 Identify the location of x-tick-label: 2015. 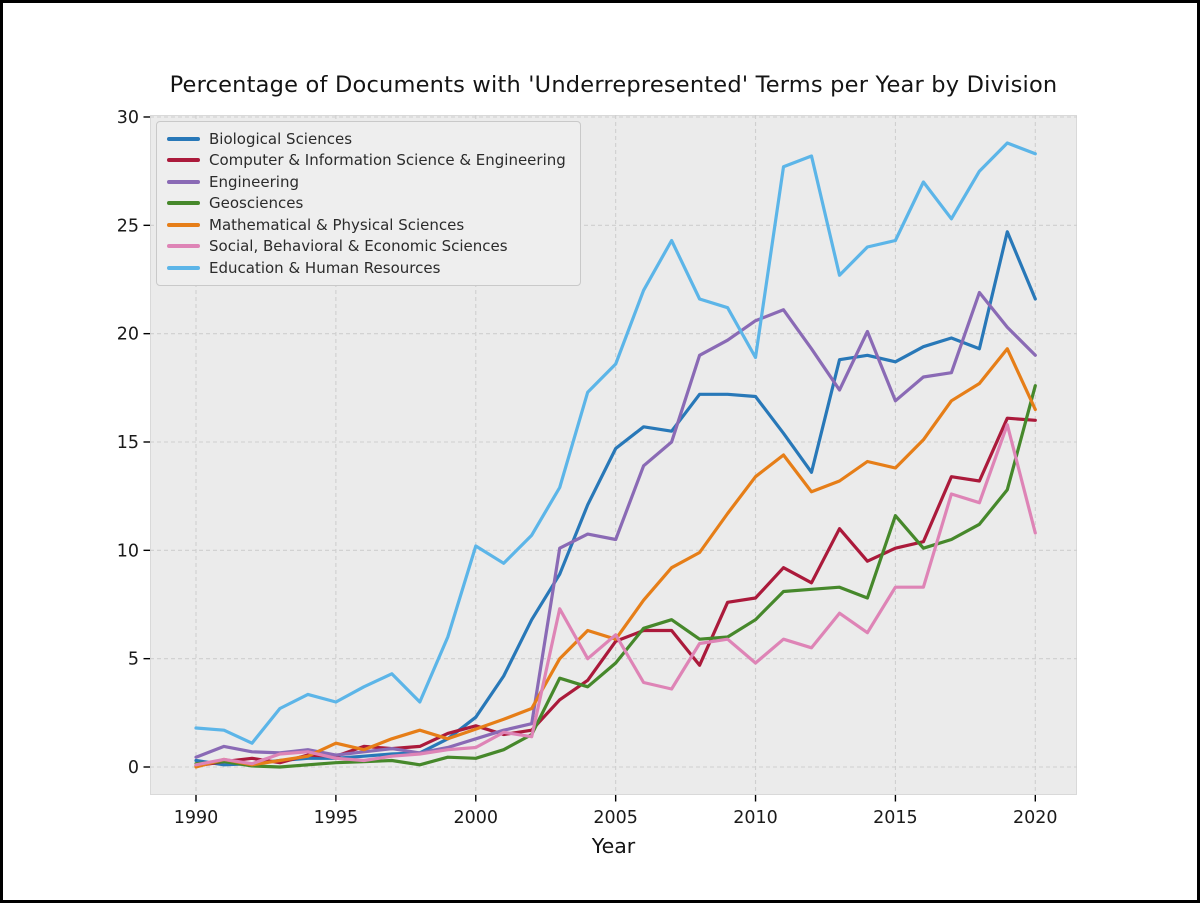
(895, 818).